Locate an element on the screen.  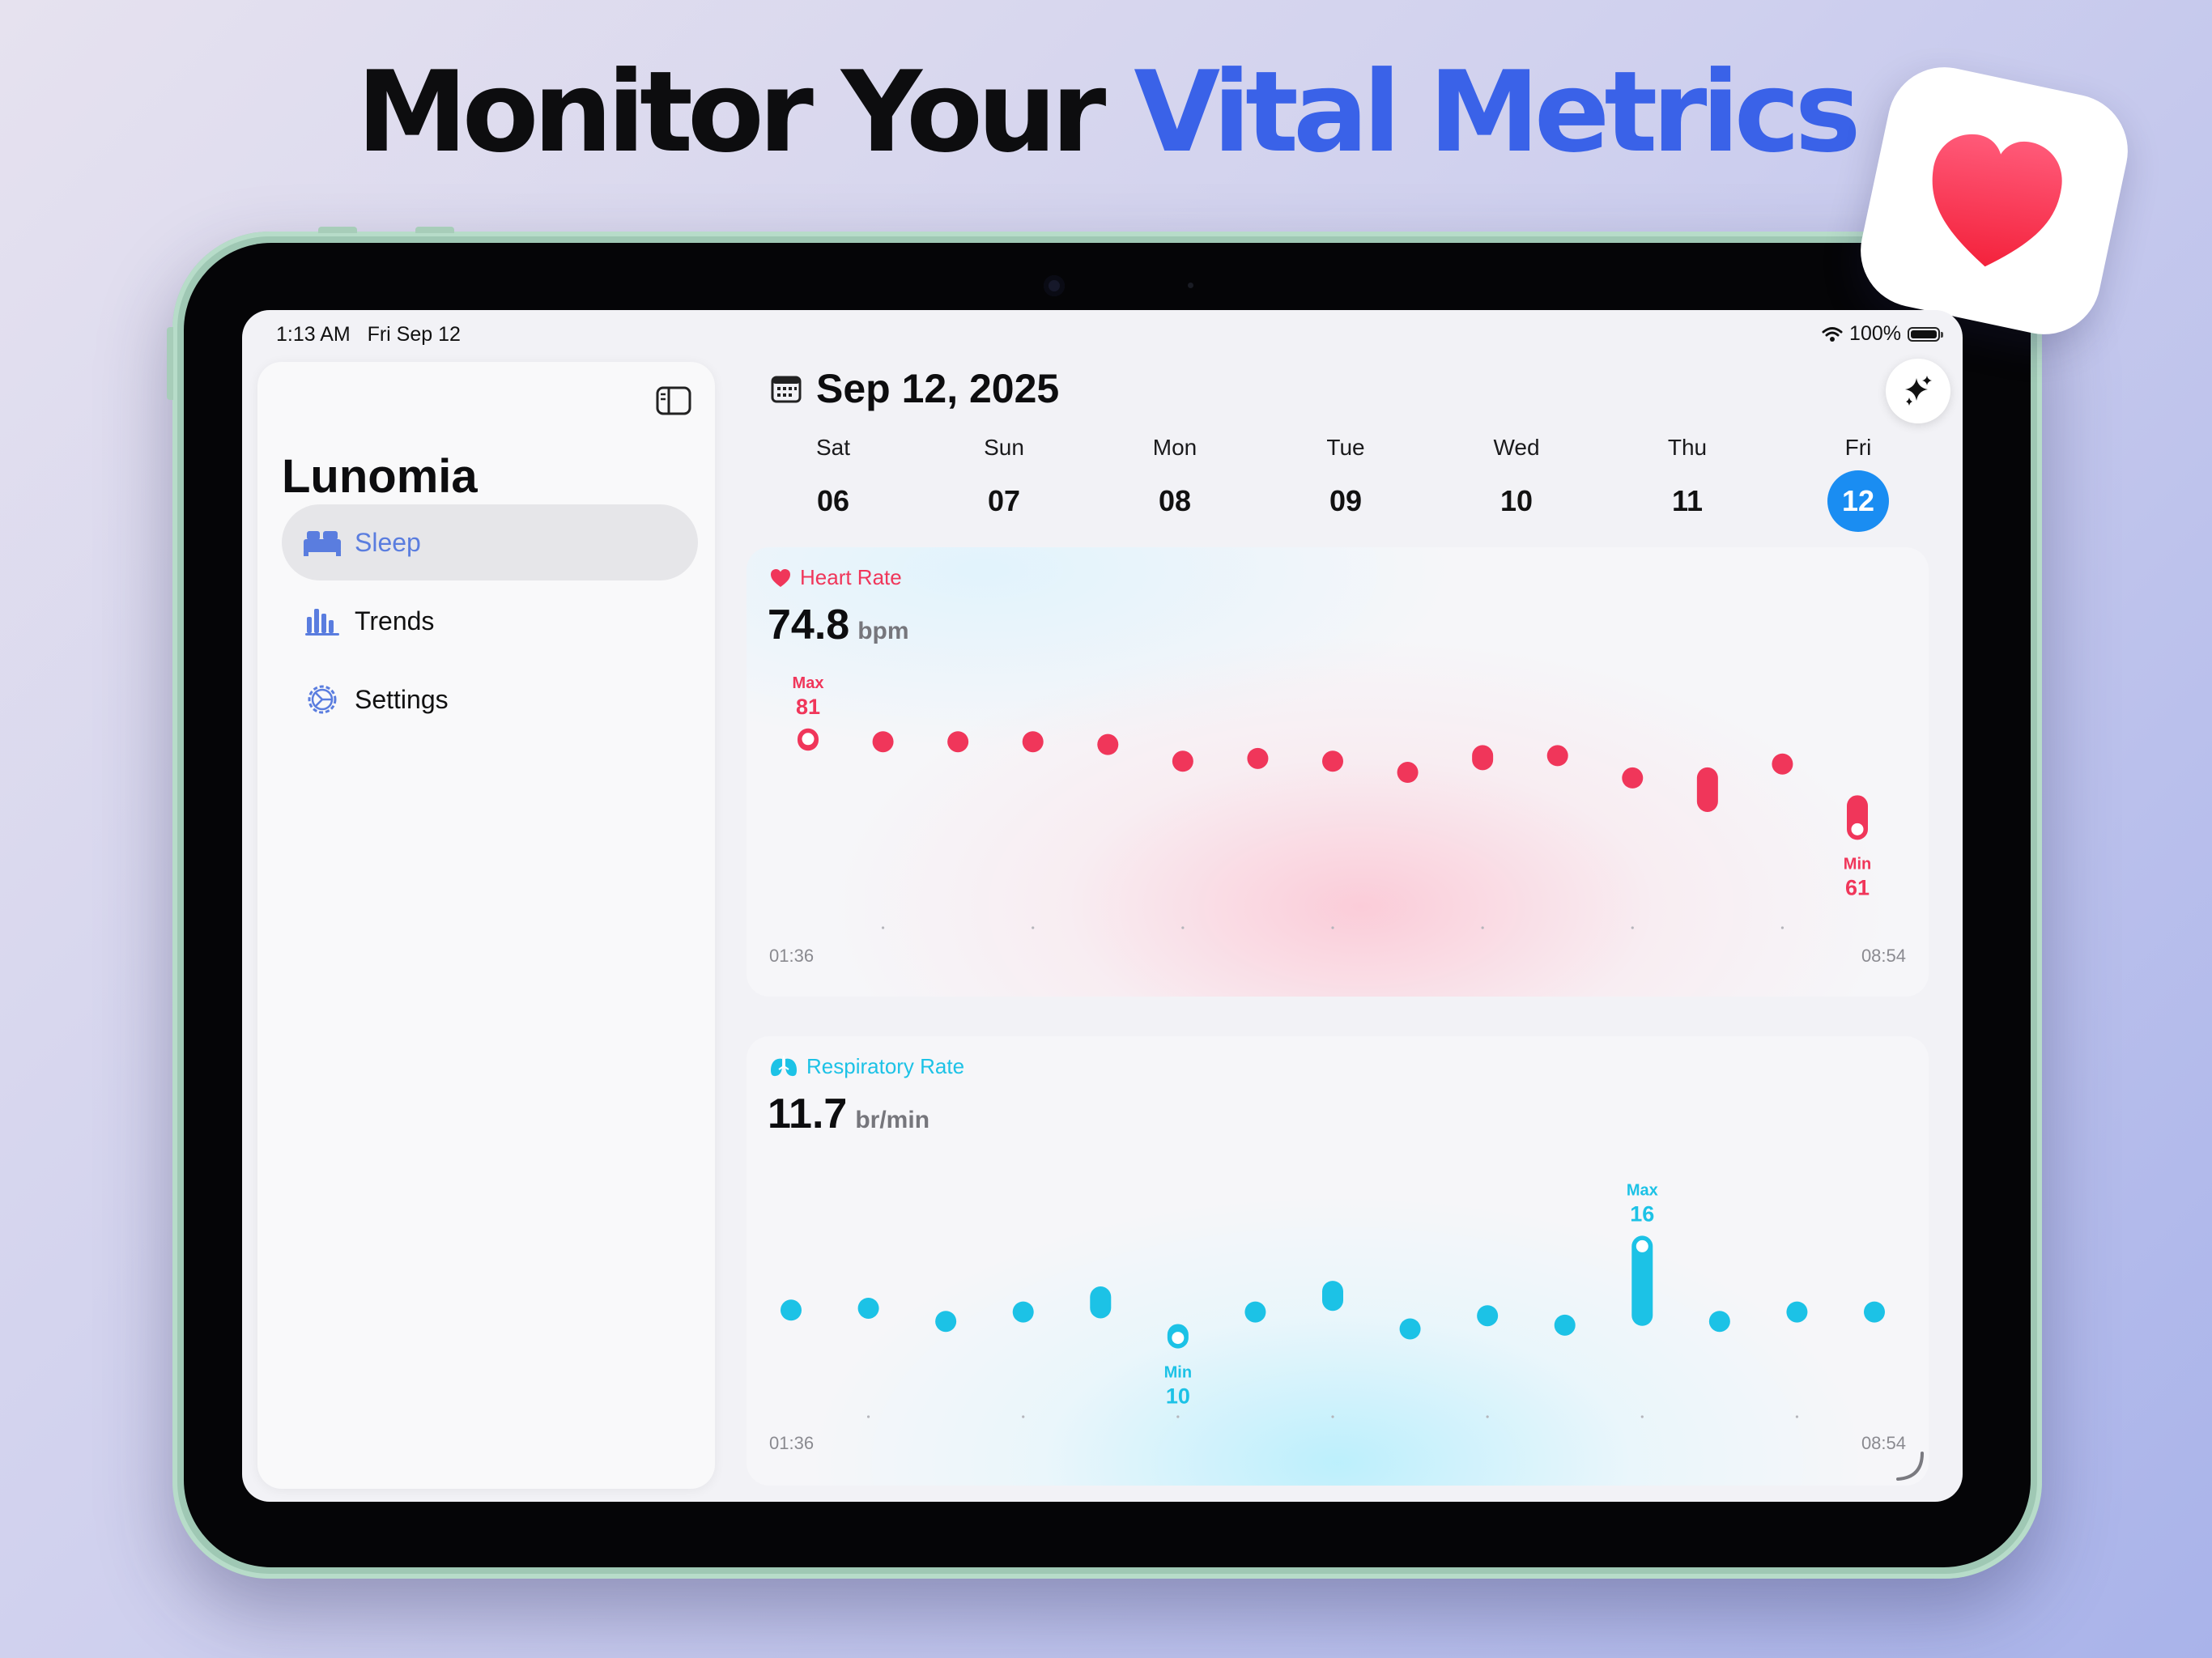
sidebar: Lunomia Sleep is located at coordinates (486, 925).